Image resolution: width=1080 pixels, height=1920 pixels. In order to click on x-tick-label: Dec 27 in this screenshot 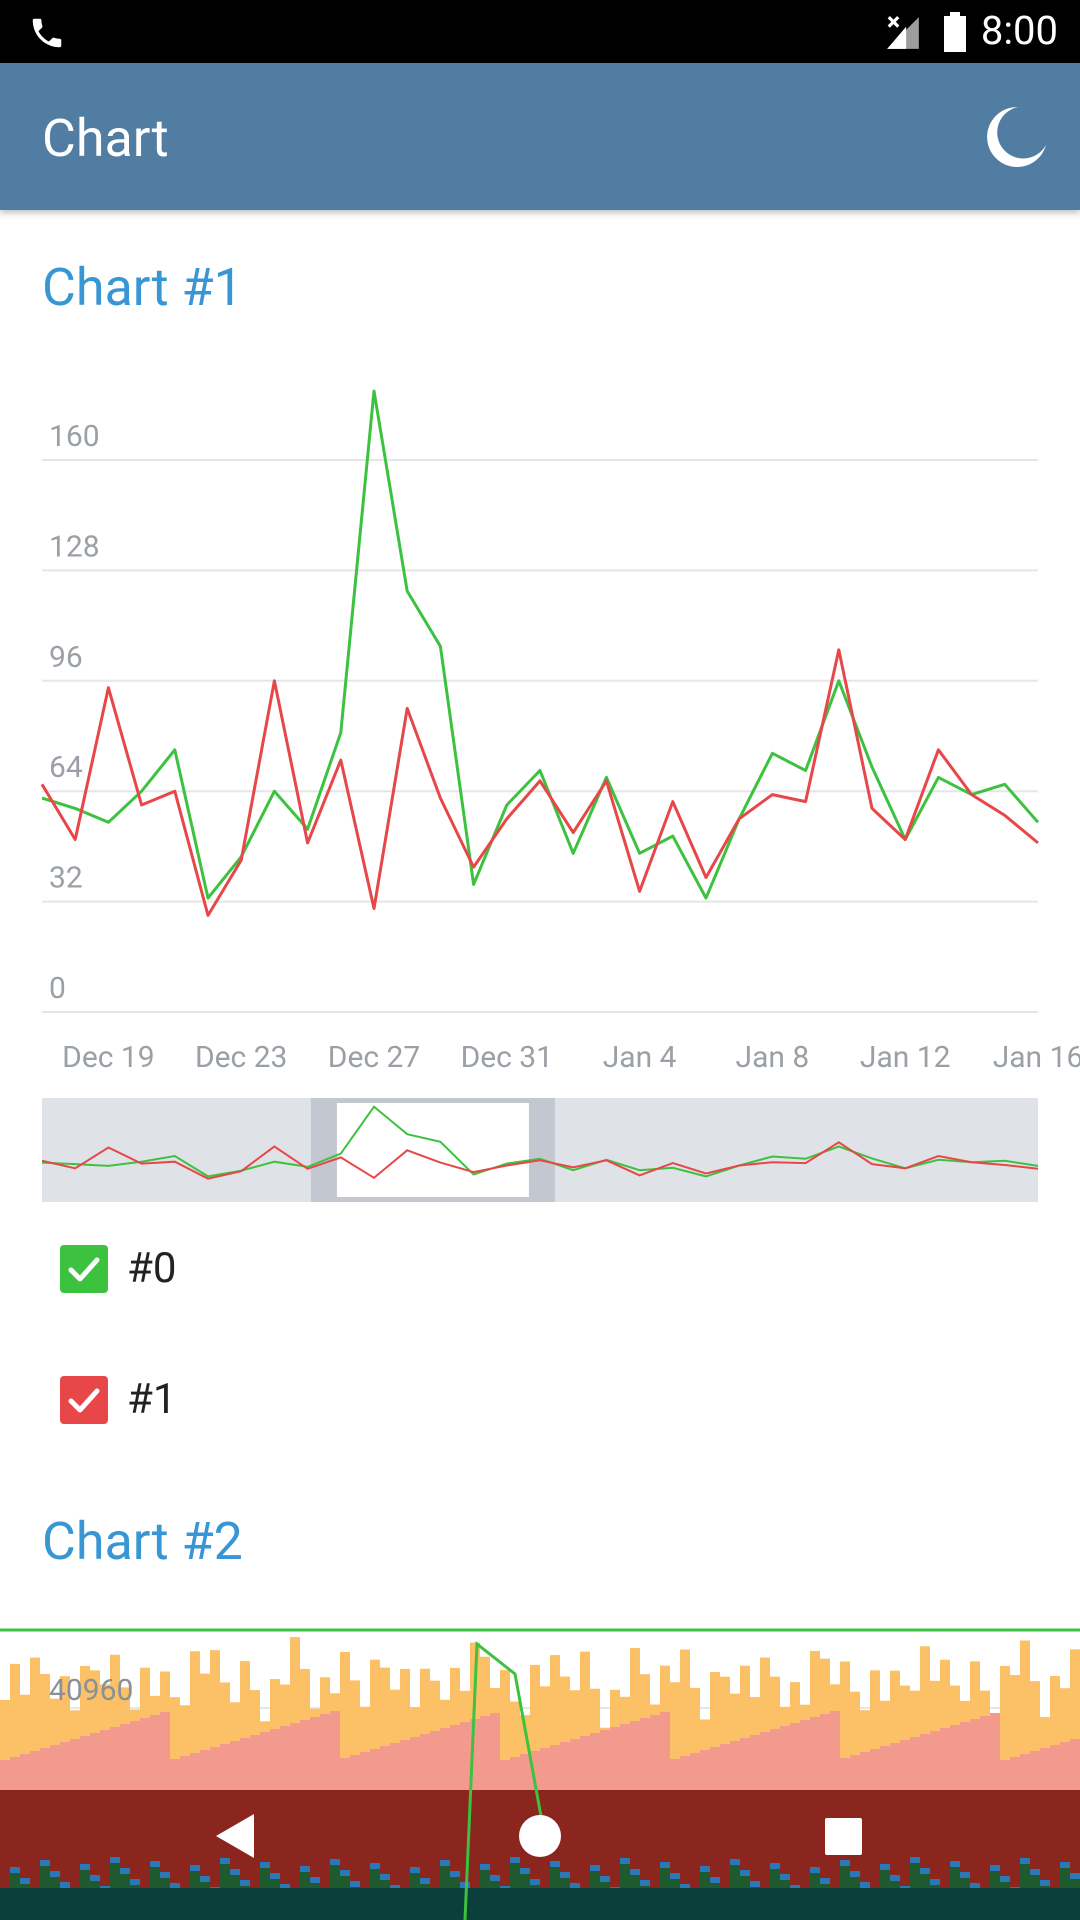, I will do `click(374, 1057)`.